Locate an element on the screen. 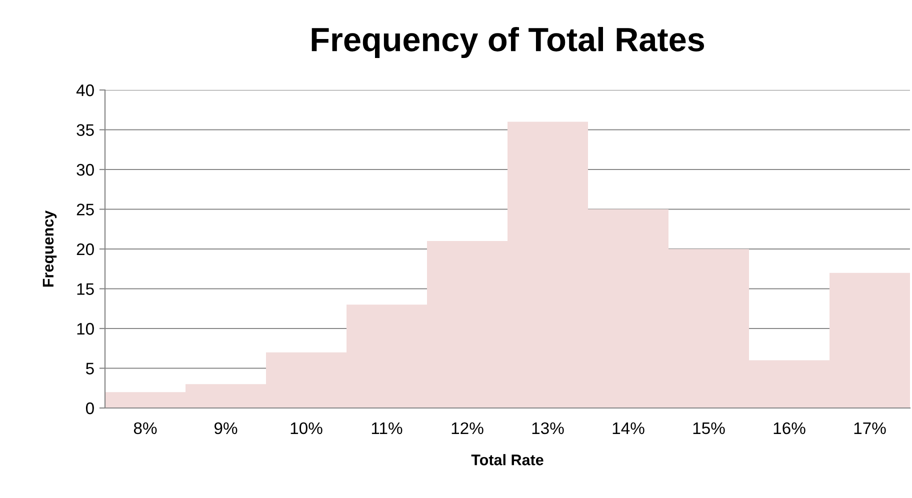 The width and height of the screenshot is (912, 498). x-tick-label: 12% is located at coordinates (468, 428).